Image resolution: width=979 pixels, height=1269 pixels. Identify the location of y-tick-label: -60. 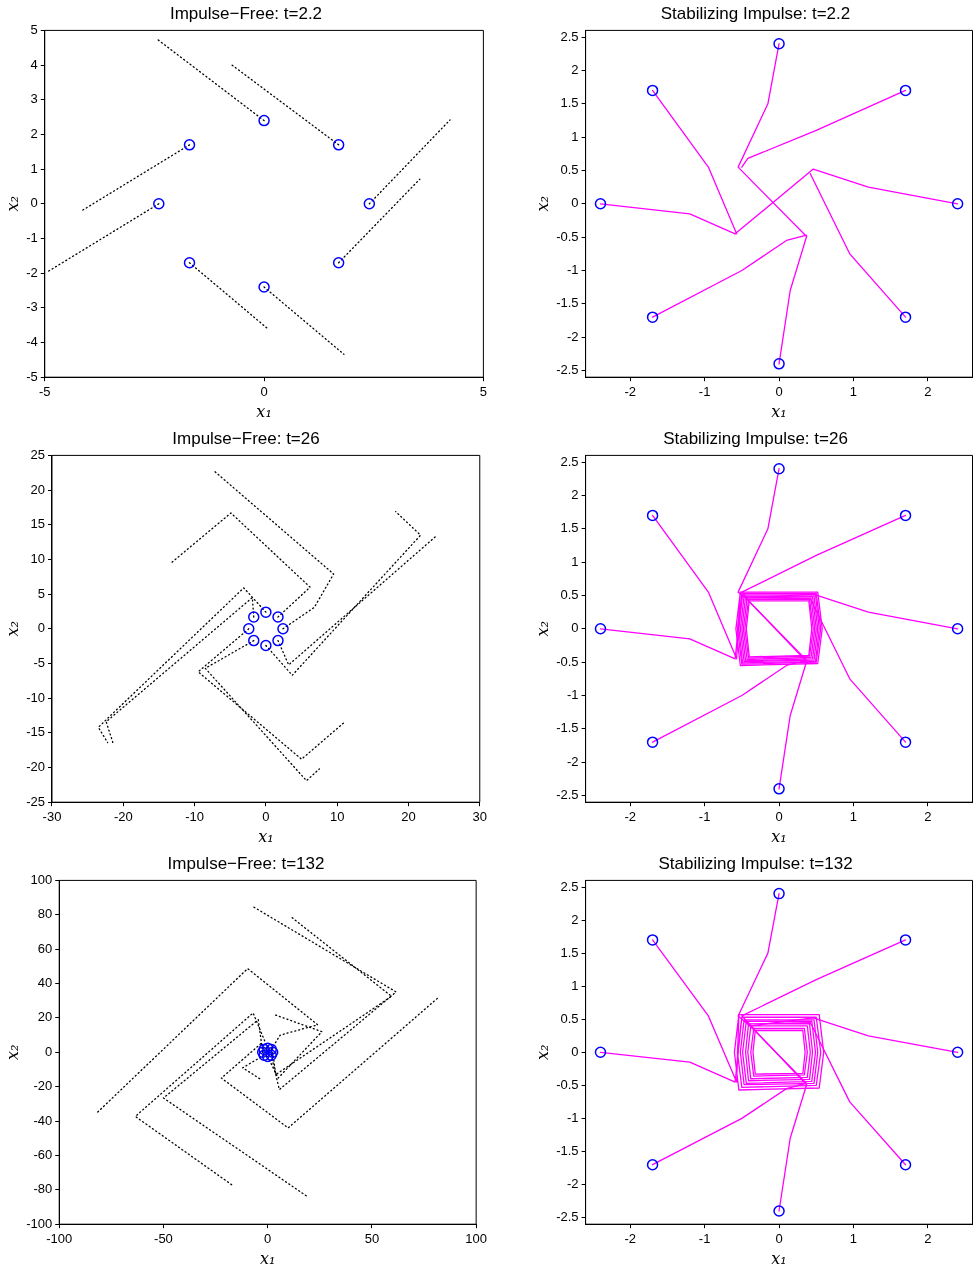
(43, 1155).